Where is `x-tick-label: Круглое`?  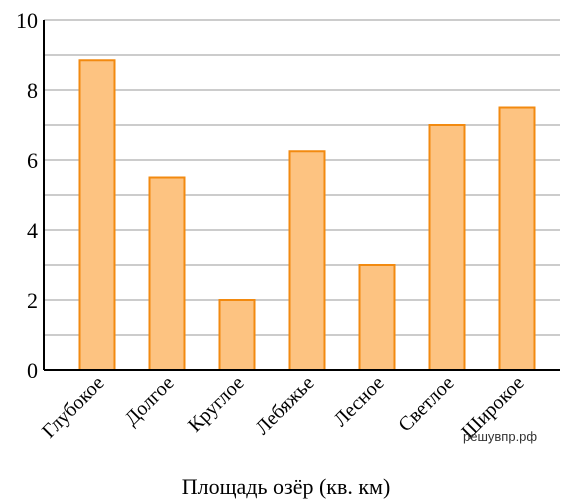 x-tick-label: Круглое is located at coordinates (216, 404).